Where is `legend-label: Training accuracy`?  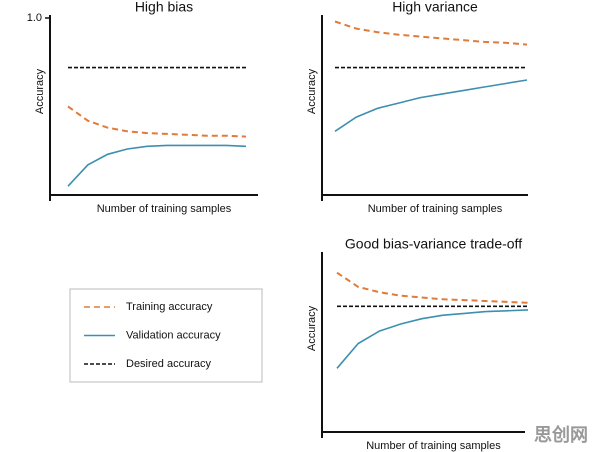 legend-label: Training accuracy is located at coordinates (169, 307).